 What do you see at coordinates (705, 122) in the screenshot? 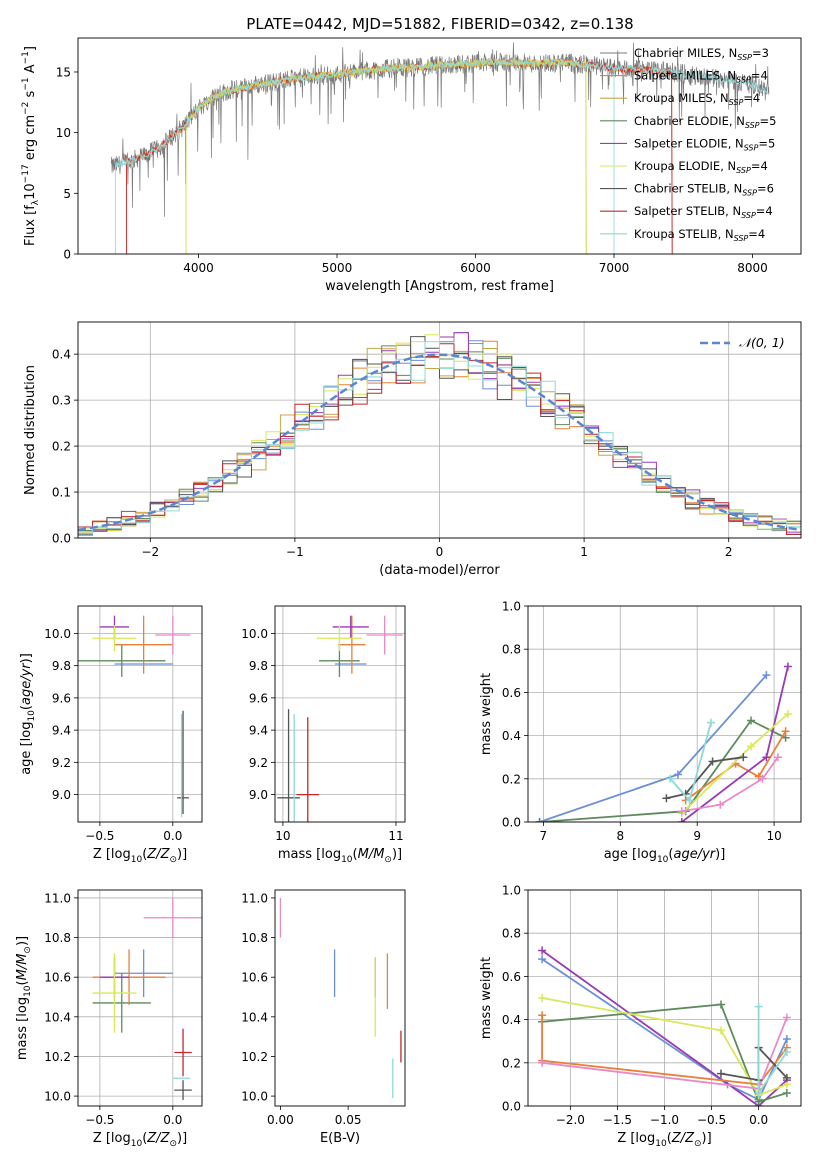
I see `legend-entry: Chabrier ELODIE, NSSP=5` at bounding box center [705, 122].